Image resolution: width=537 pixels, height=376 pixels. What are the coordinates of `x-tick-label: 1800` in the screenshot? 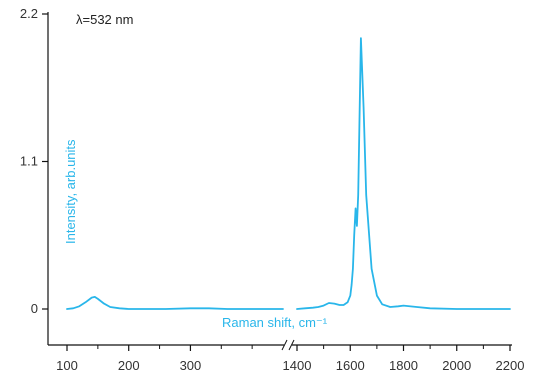 It's located at (403, 365).